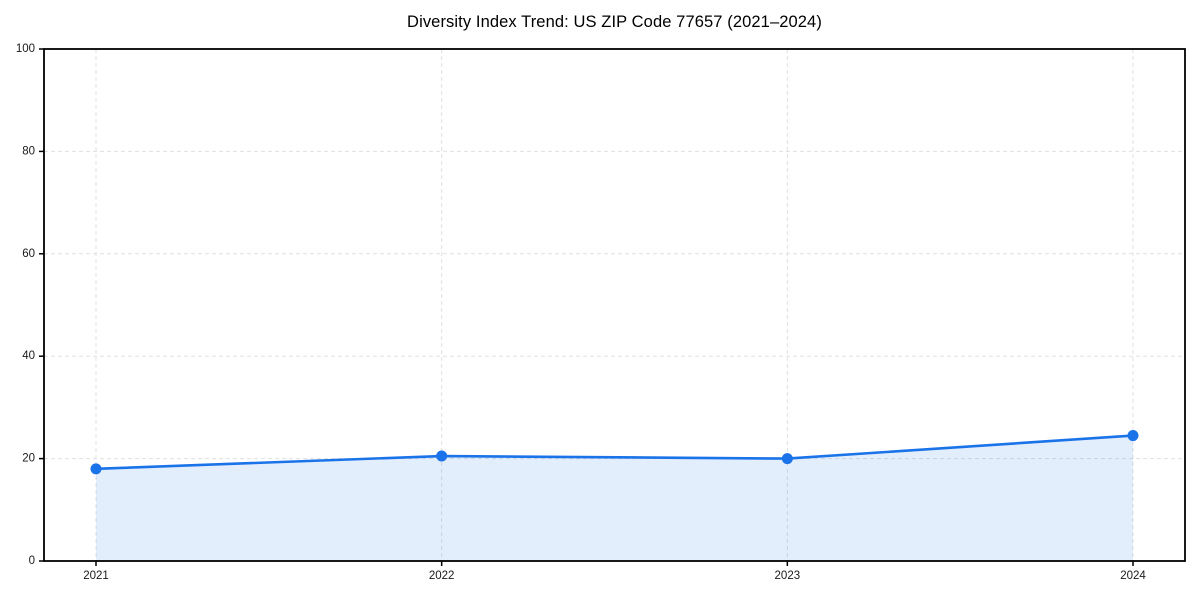  Describe the element at coordinates (25, 49) in the screenshot. I see `y-tick-label: 100` at that location.